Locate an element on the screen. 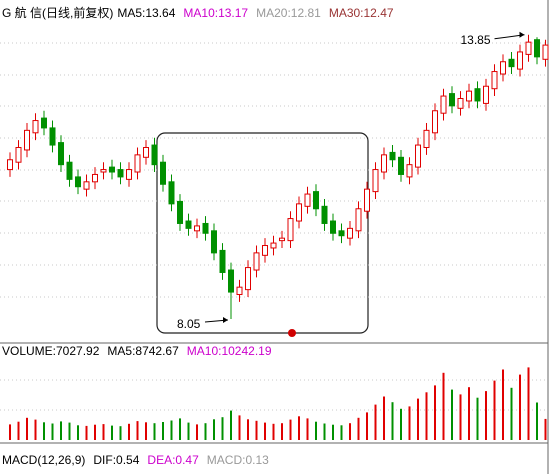  indicator-label: VOLUME:7027.92 is located at coordinates (51, 351).